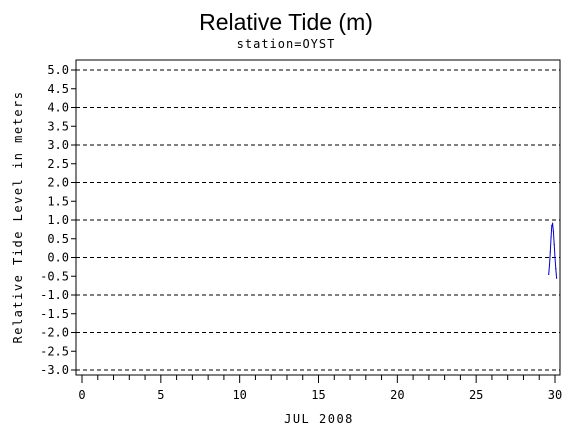 The height and width of the screenshot is (430, 570). I want to click on x-axis-ticks: 0 5 10 15 20 25 30, so click(320, 388).